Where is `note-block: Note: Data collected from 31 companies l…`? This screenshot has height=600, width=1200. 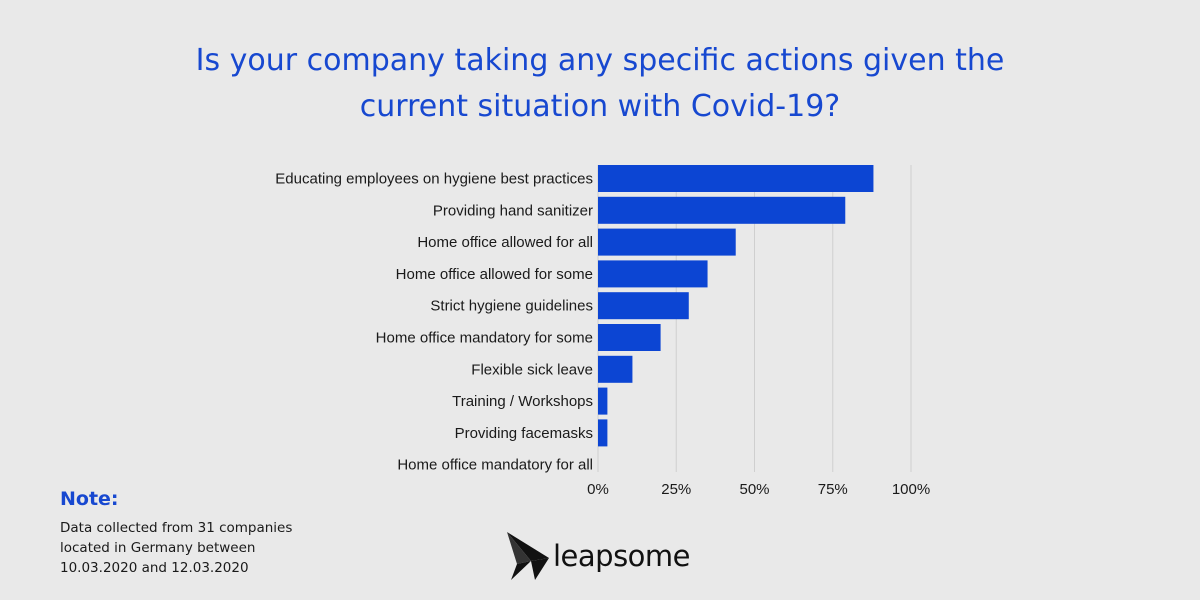 note-block: Note: Data collected from 31 companies l… is located at coordinates (190, 533).